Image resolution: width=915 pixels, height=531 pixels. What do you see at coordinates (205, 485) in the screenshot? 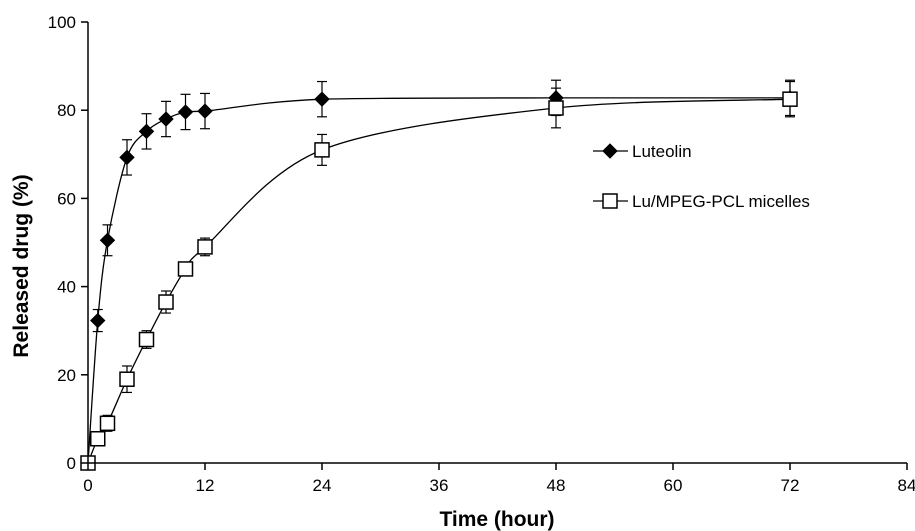
I see `x-tick-label: 12` at bounding box center [205, 485].